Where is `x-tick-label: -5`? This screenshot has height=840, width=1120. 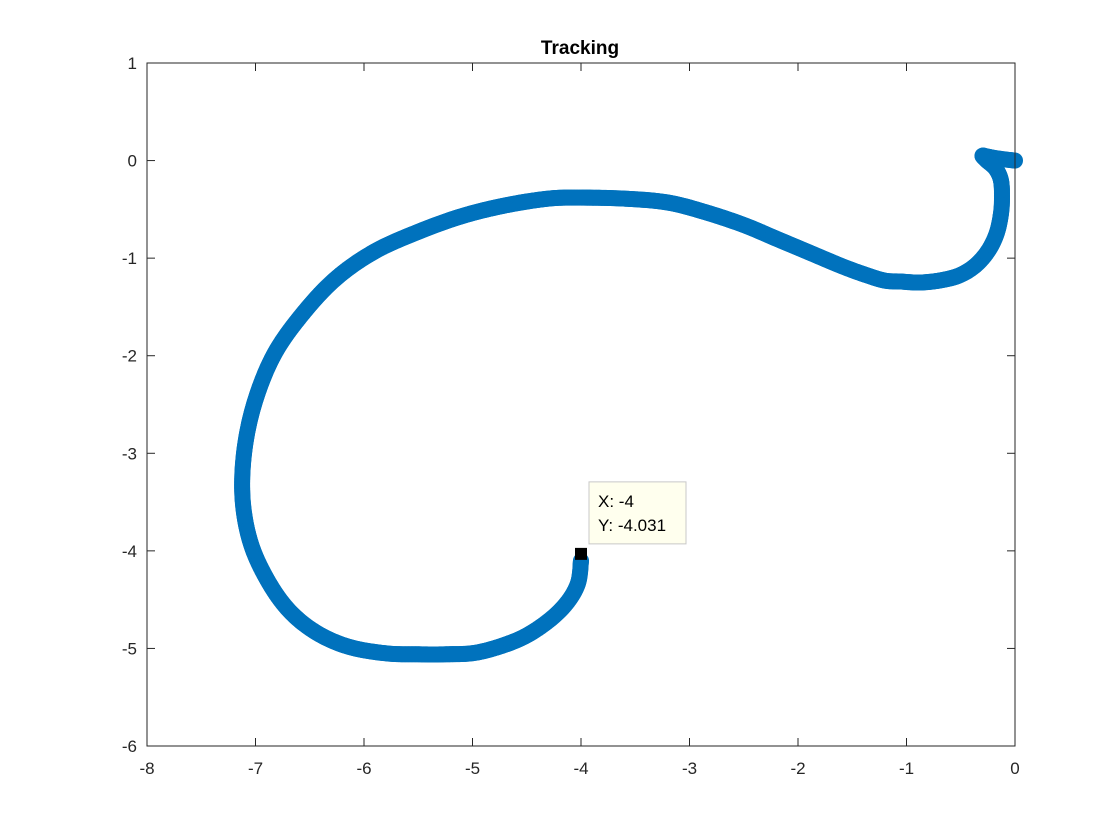 x-tick-label: -5 is located at coordinates (472, 768).